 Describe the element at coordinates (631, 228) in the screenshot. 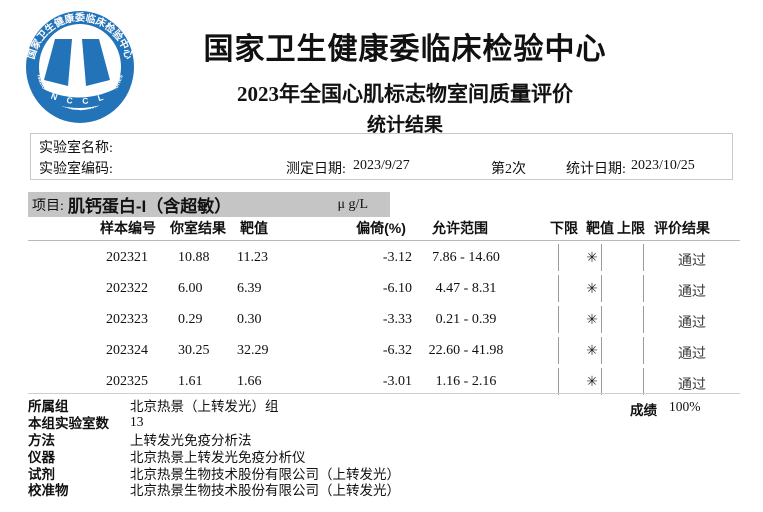

I see `col-upper-limit: 上限` at that location.